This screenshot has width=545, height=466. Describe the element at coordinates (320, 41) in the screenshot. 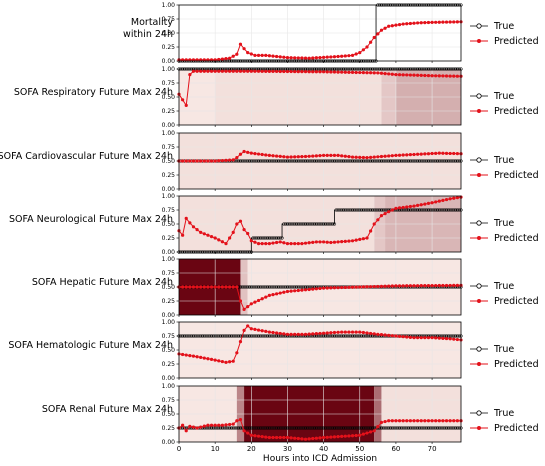

I see `predicted-series-line` at that location.